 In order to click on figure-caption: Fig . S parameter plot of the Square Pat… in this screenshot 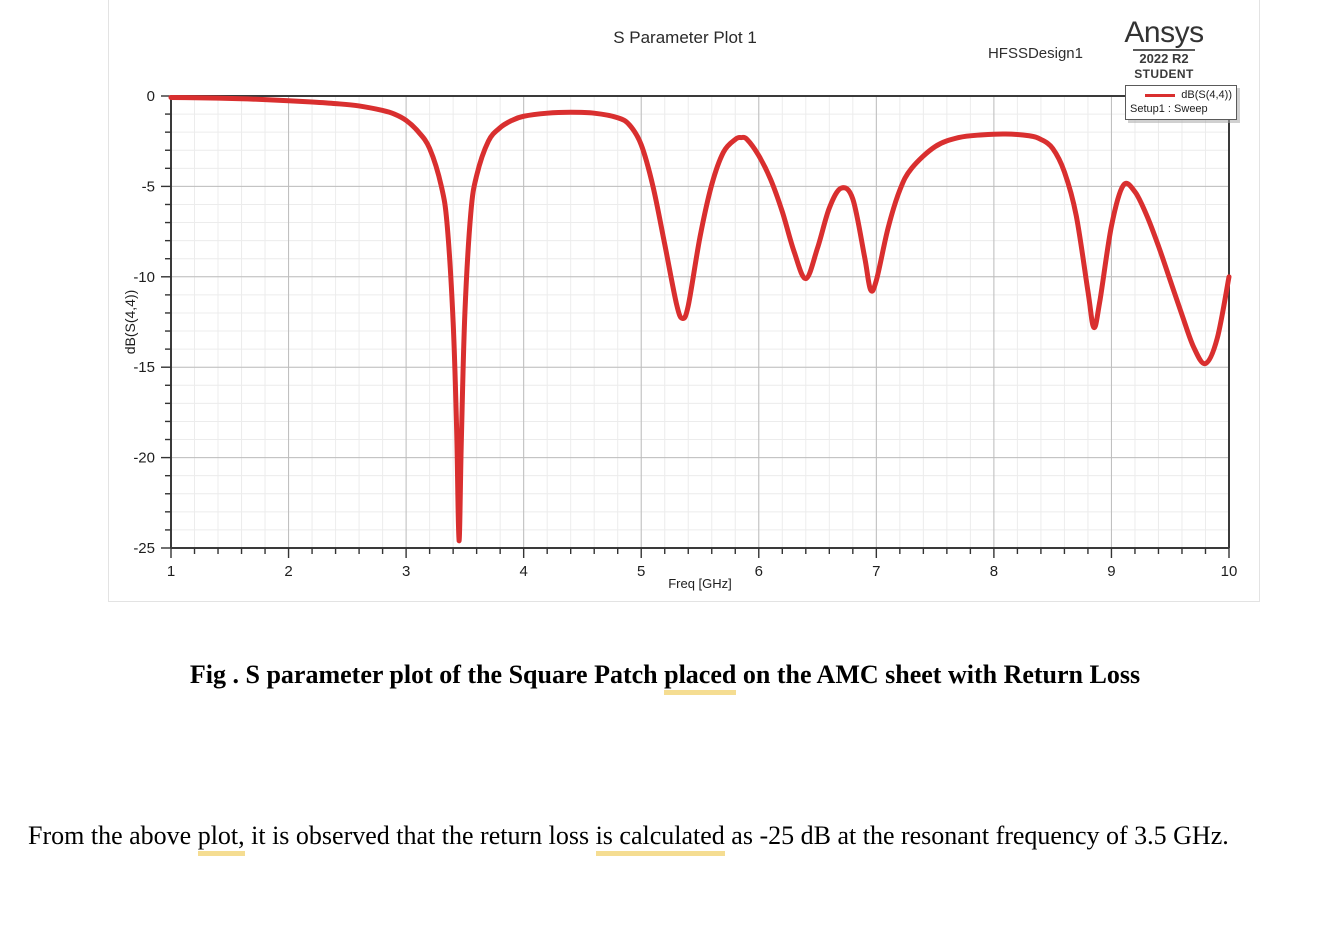, I will do `click(665, 675)`.